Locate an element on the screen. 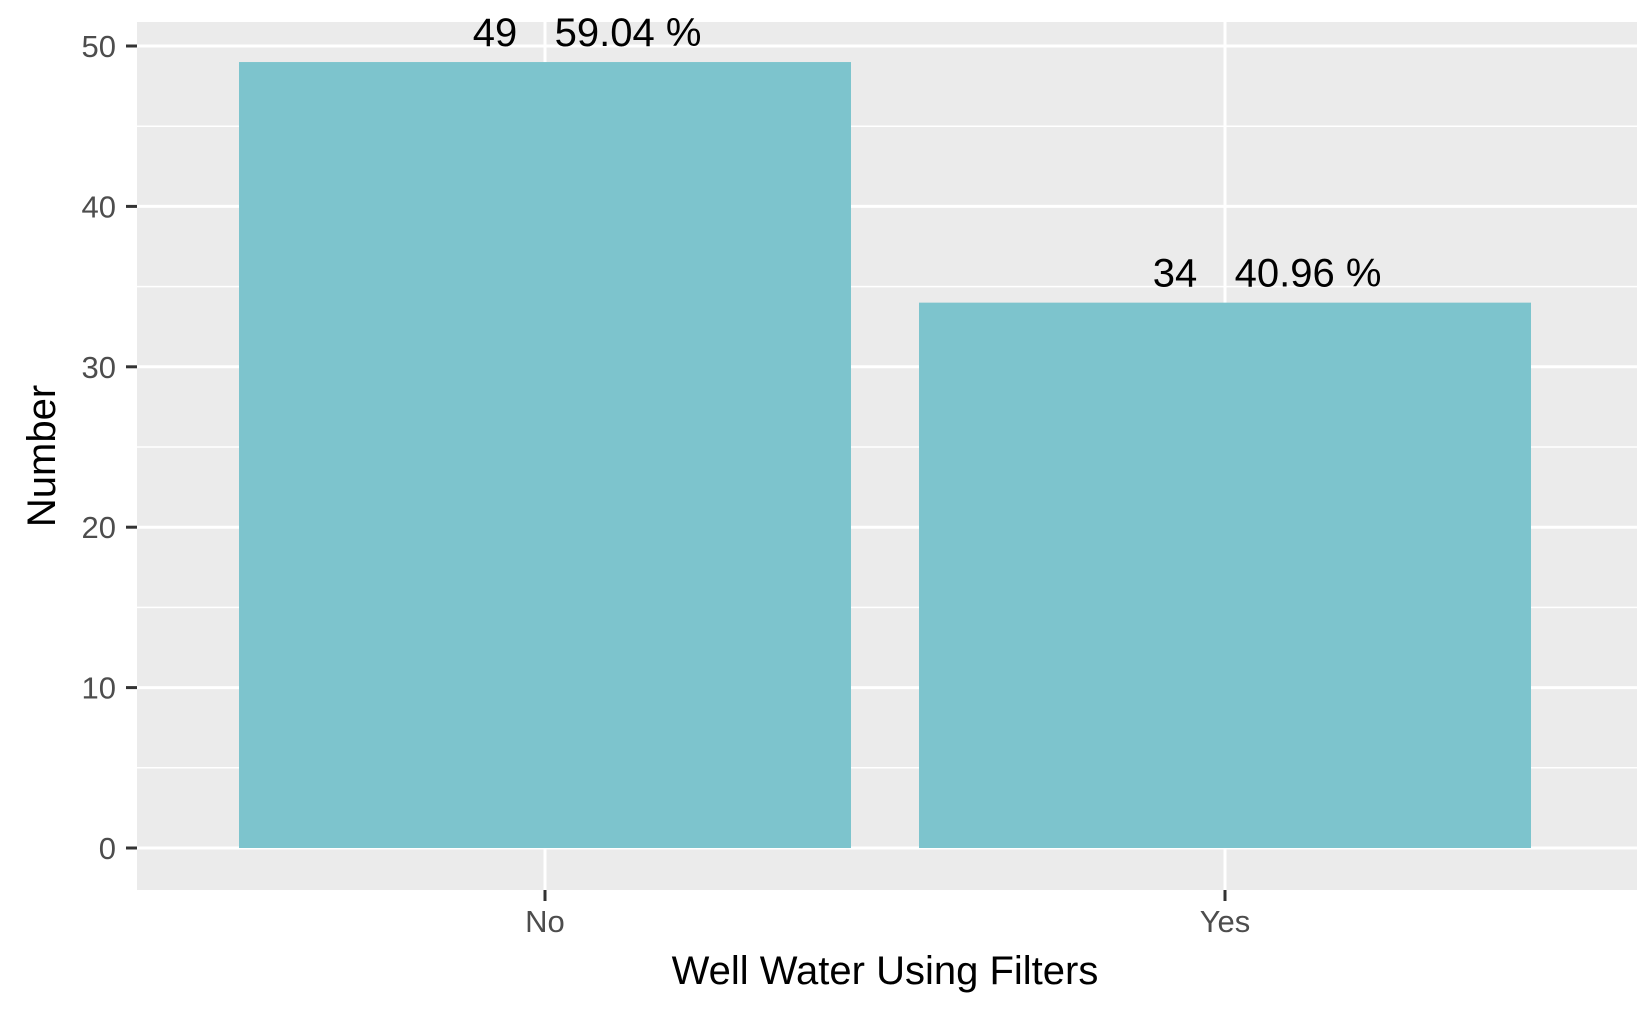 The height and width of the screenshot is (1015, 1652). count-label: 34 is located at coordinates (1175, 274).